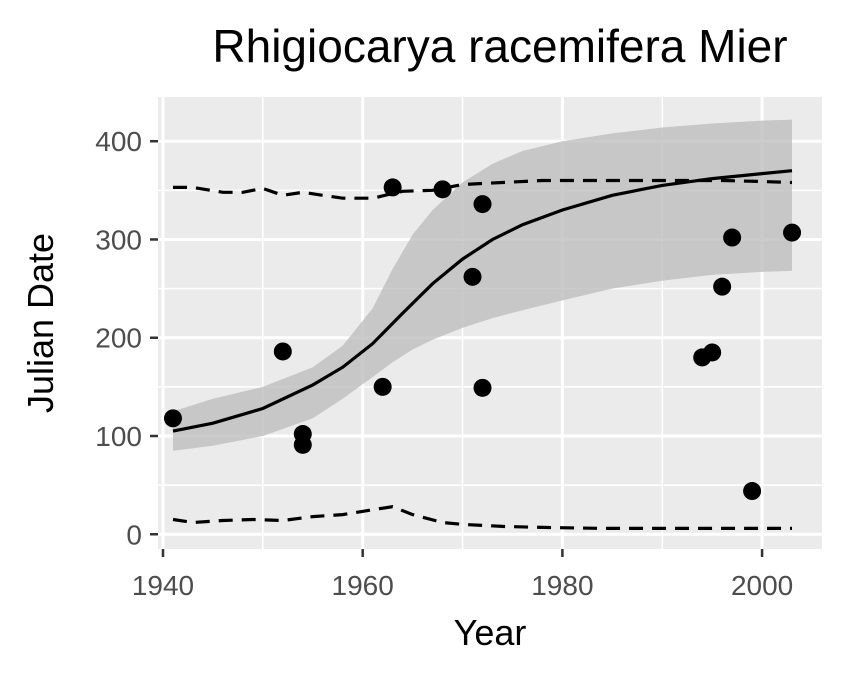 The height and width of the screenshot is (679, 844). I want to click on x-tick-label: 1980, so click(562, 585).